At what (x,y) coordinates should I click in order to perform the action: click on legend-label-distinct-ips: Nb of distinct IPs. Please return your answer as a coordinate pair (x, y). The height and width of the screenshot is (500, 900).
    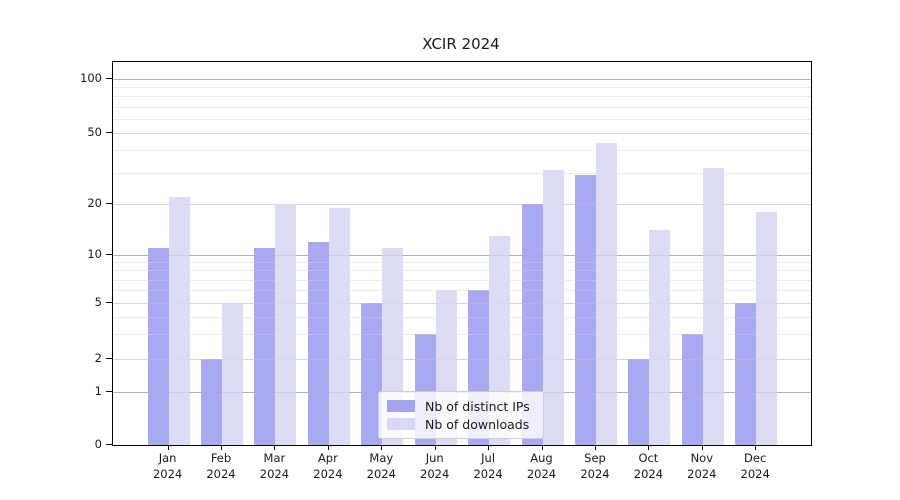
    Looking at the image, I should click on (477, 406).